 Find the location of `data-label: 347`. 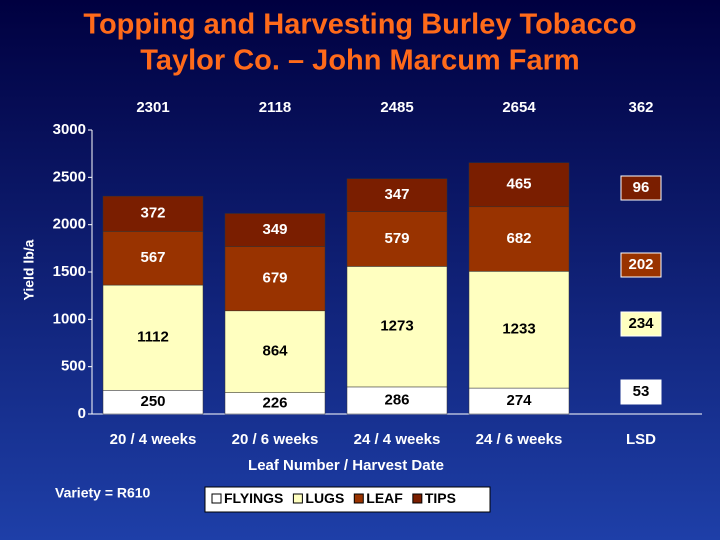

data-label: 347 is located at coordinates (396, 194).